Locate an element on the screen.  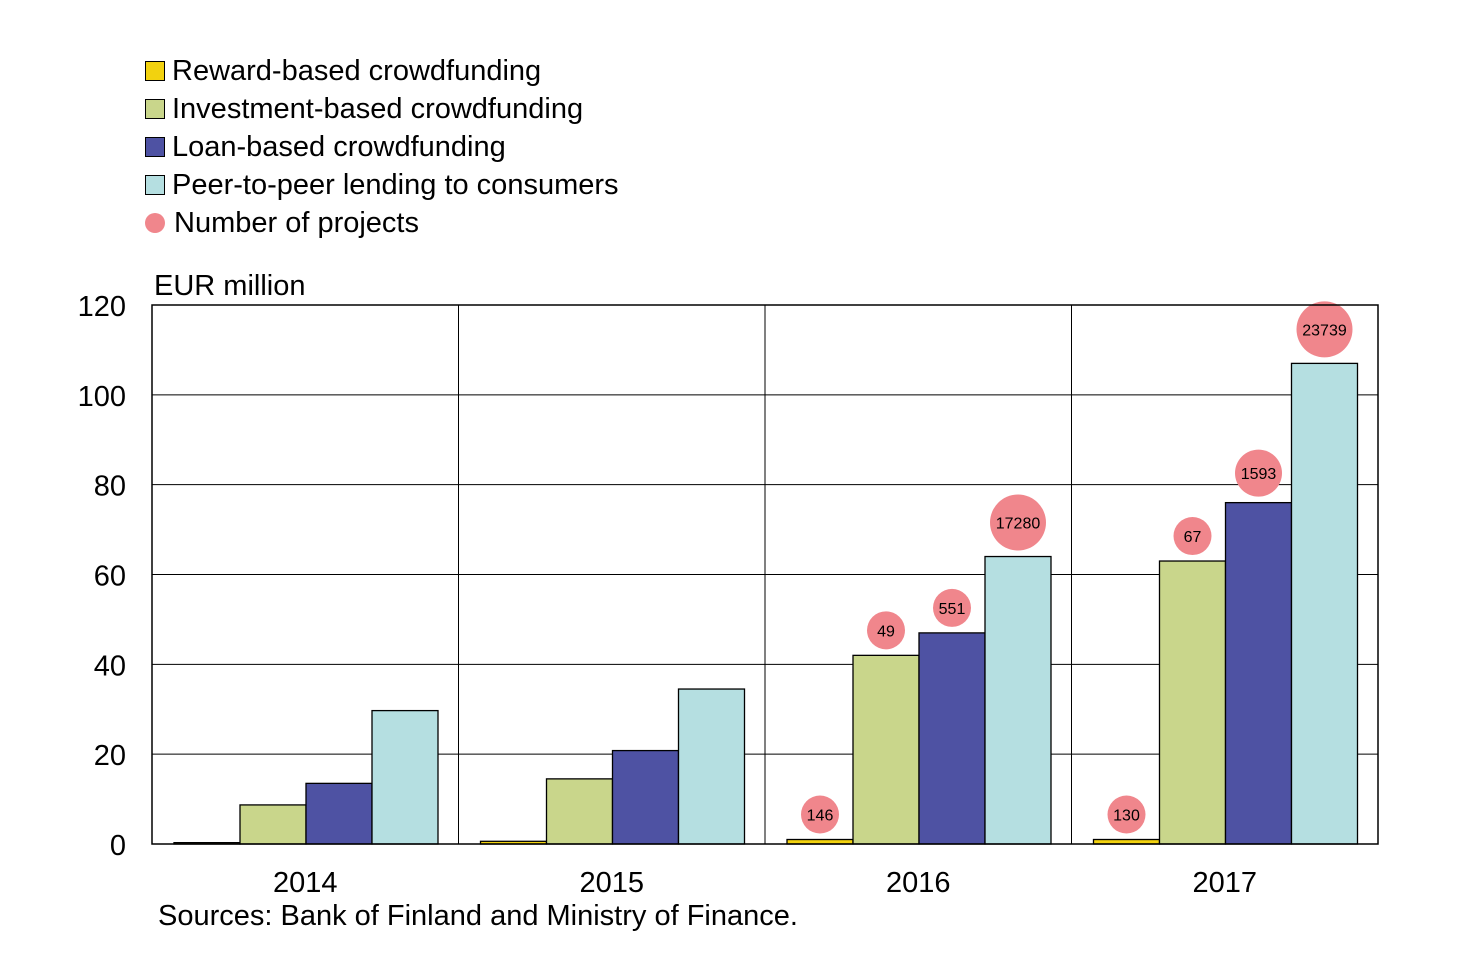
project-count-label-2017-series-1: 67 is located at coordinates (1193, 537).